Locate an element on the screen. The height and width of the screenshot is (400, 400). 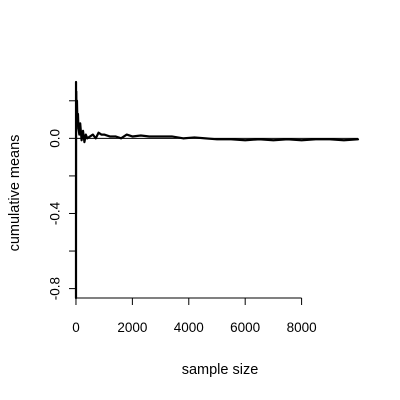
x-axis-label: sample size is located at coordinates (220, 370).